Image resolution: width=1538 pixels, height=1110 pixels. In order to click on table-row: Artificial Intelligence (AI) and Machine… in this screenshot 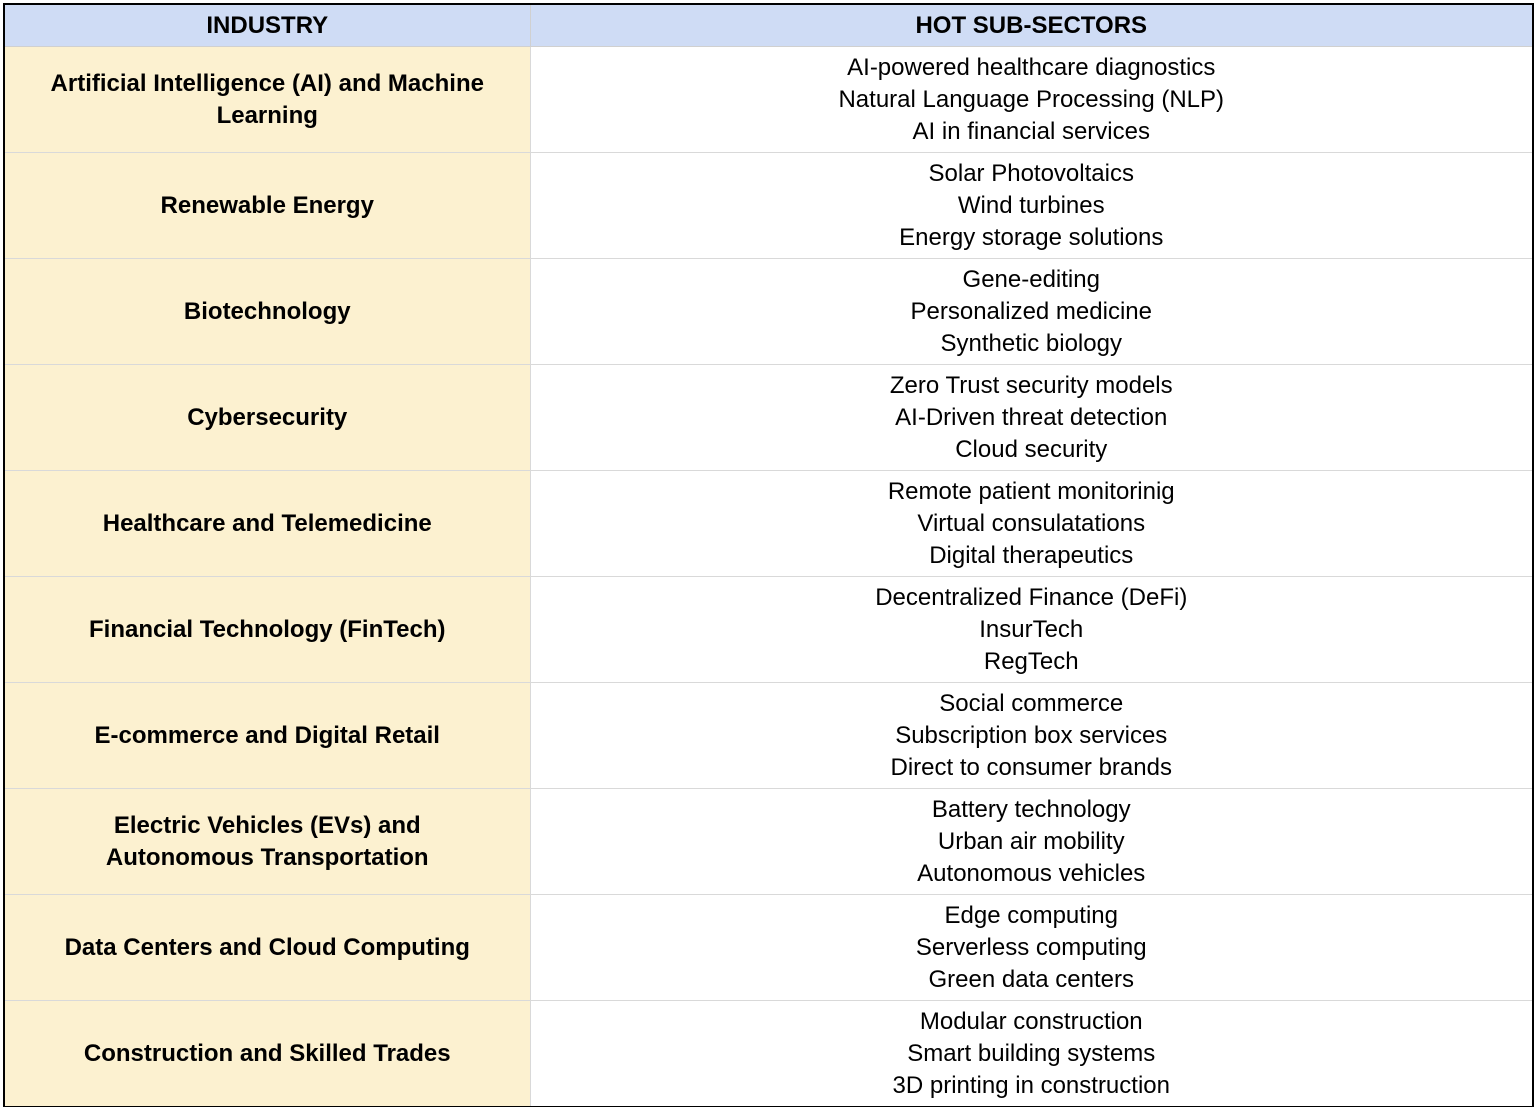, I will do `click(768, 99)`.